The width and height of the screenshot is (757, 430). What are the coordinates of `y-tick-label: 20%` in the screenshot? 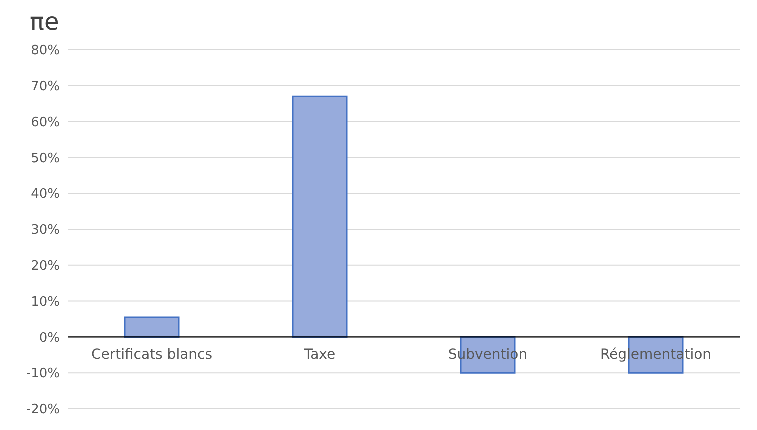 It's located at (45, 266).